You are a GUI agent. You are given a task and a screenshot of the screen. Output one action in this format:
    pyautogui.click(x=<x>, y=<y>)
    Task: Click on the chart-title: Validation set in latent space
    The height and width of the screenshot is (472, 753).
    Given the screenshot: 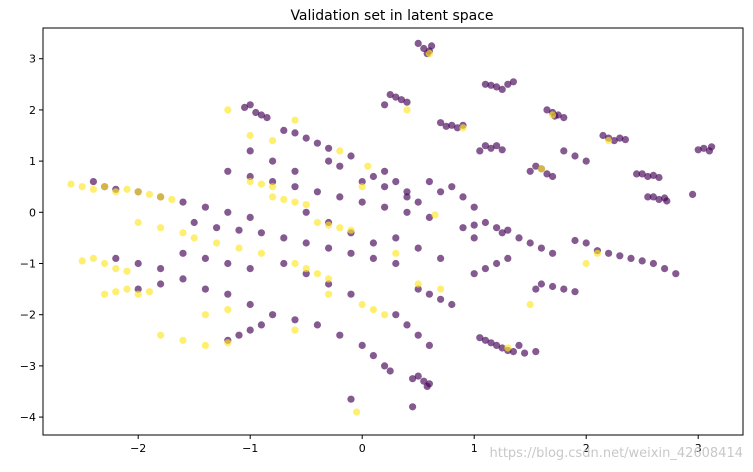 What is the action you would take?
    pyautogui.click(x=391, y=16)
    